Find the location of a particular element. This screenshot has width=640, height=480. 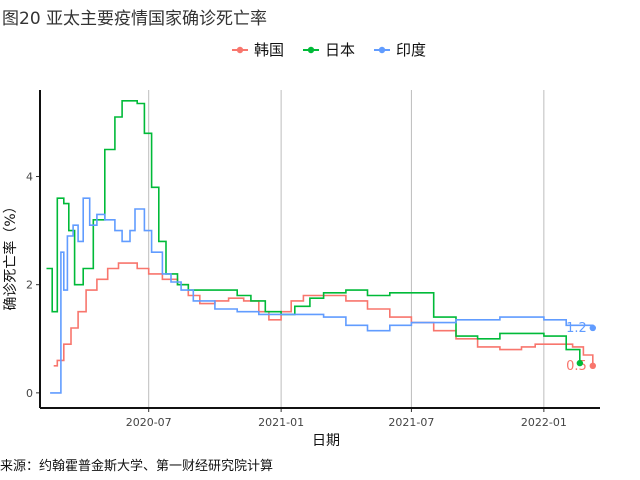

series-end-label-1: 0.5 is located at coordinates (576, 366).